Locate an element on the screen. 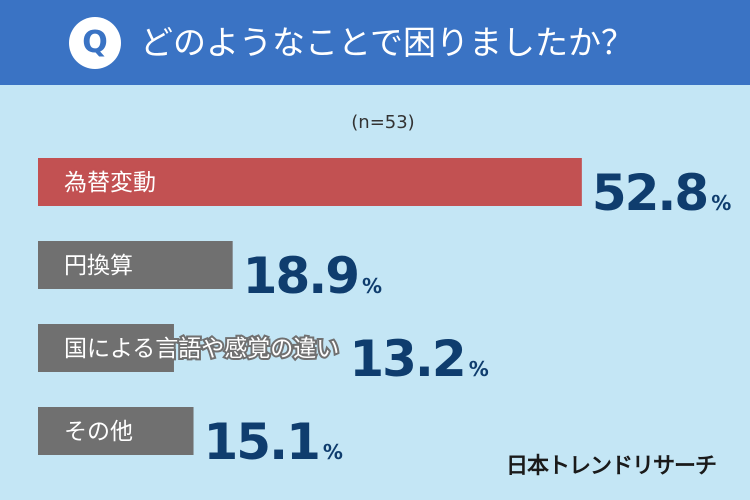 The image size is (750, 500). bar-value-2: 18.9 is located at coordinates (300, 276).